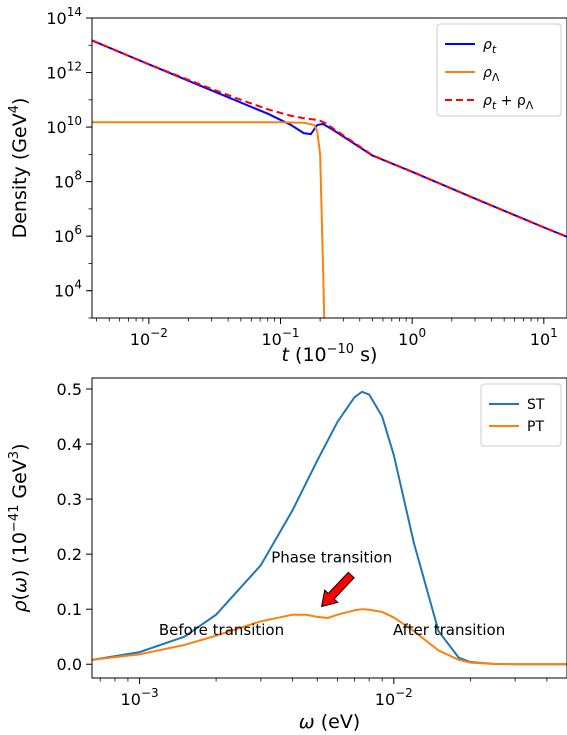 The width and height of the screenshot is (567, 735). I want to click on legend-label: PT, so click(535, 427).